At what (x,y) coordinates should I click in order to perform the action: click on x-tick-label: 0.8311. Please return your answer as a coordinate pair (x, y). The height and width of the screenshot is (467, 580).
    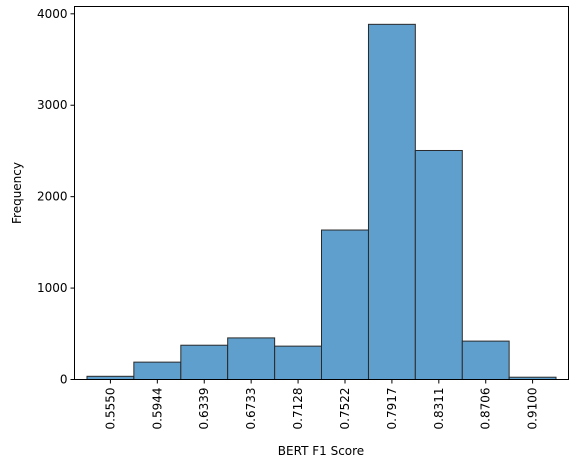
    Looking at the image, I should click on (439, 409).